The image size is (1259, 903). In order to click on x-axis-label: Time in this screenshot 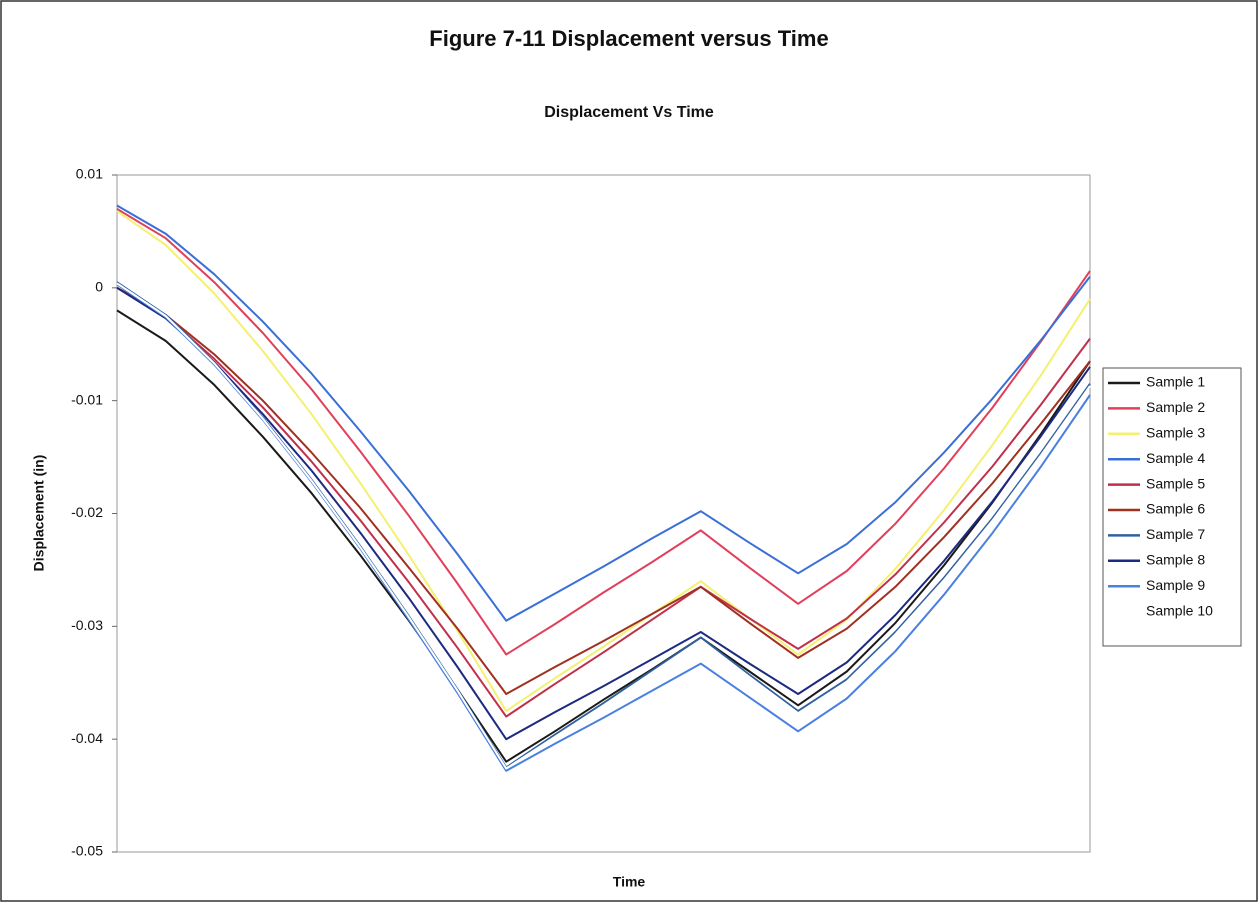, I will do `click(629, 882)`.